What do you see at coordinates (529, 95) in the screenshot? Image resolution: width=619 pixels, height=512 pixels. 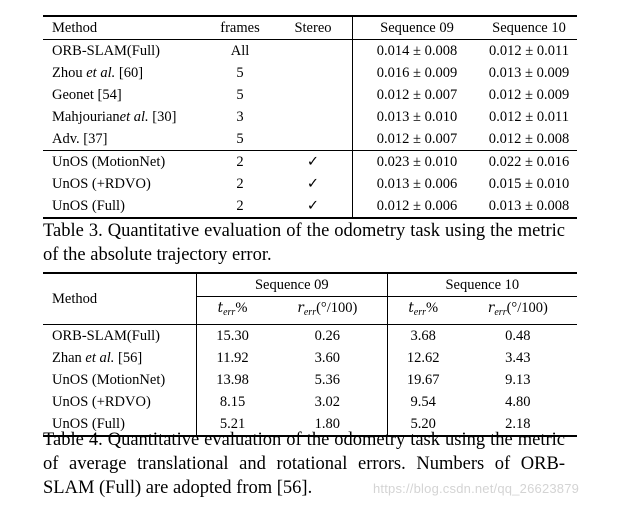 I see `seq10-cell: 0.012 ± 0.009` at bounding box center [529, 95].